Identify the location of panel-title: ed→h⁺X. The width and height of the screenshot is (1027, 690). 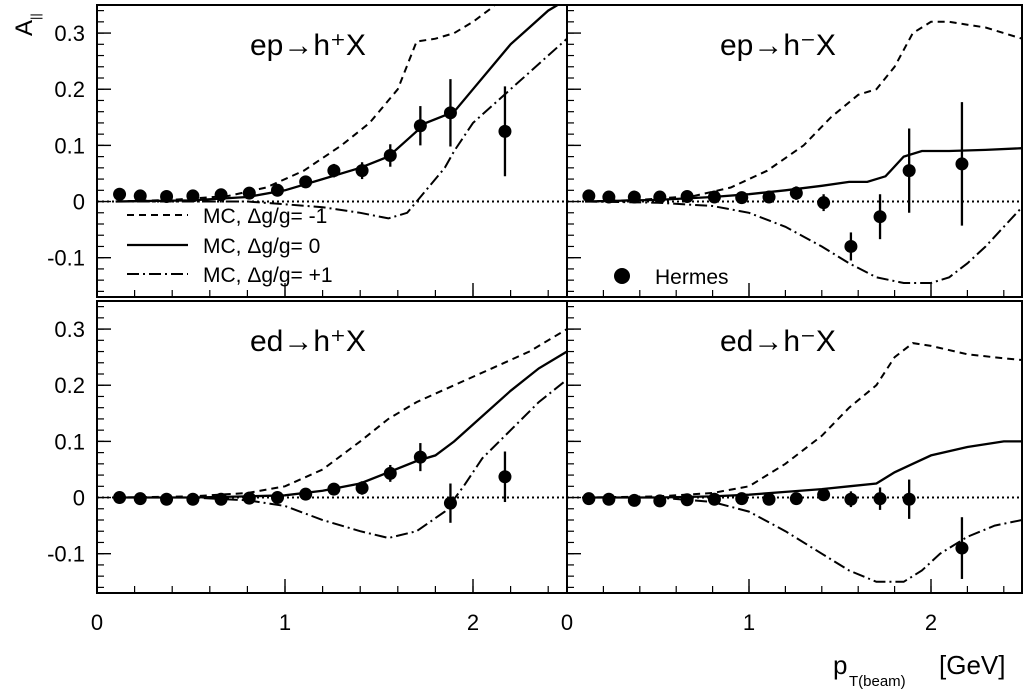
(308, 341).